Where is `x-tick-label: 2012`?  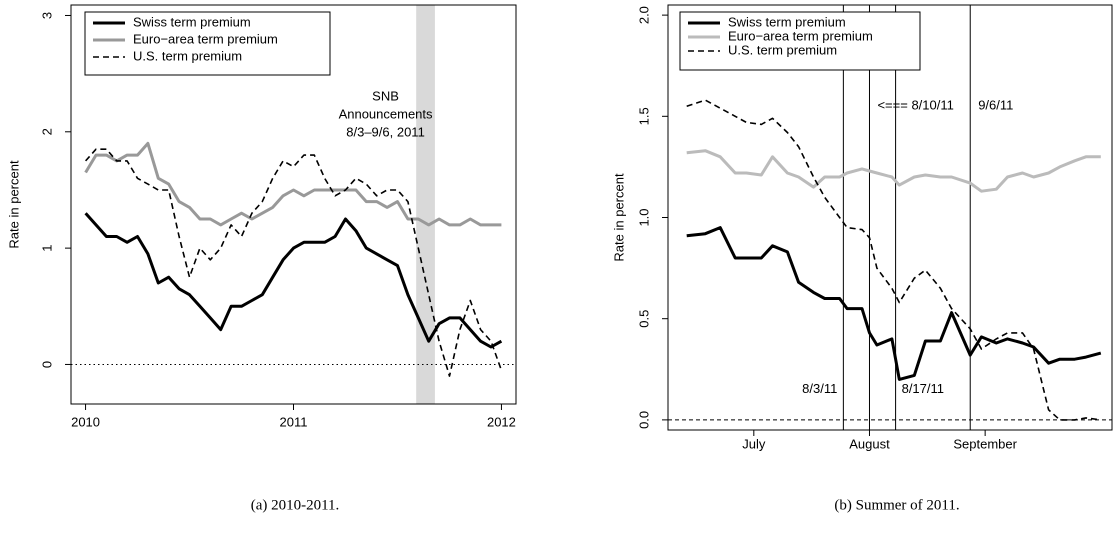 x-tick-label: 2012 is located at coordinates (501, 421).